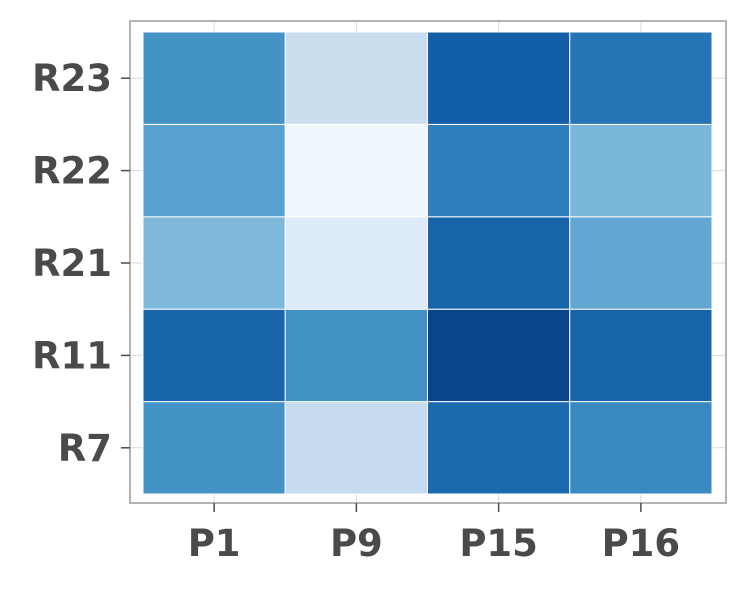 The height and width of the screenshot is (600, 750). Describe the element at coordinates (641, 543) in the screenshot. I see `x-tick-label: P16` at that location.